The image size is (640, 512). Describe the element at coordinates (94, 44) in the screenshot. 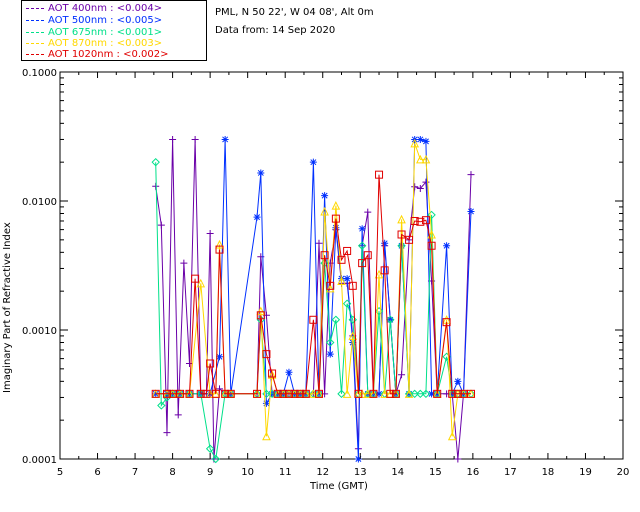

I see `legend-entry: AOT 870nm : <0.003>` at that location.